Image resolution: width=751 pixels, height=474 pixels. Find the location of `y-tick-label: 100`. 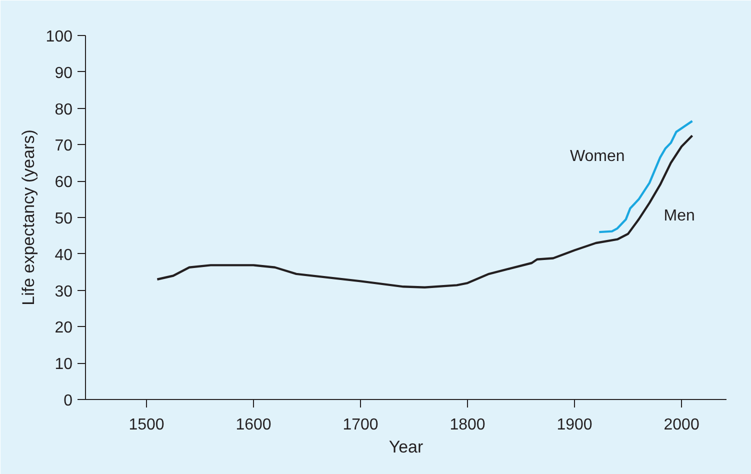

y-tick-label: 100 is located at coordinates (59, 37).